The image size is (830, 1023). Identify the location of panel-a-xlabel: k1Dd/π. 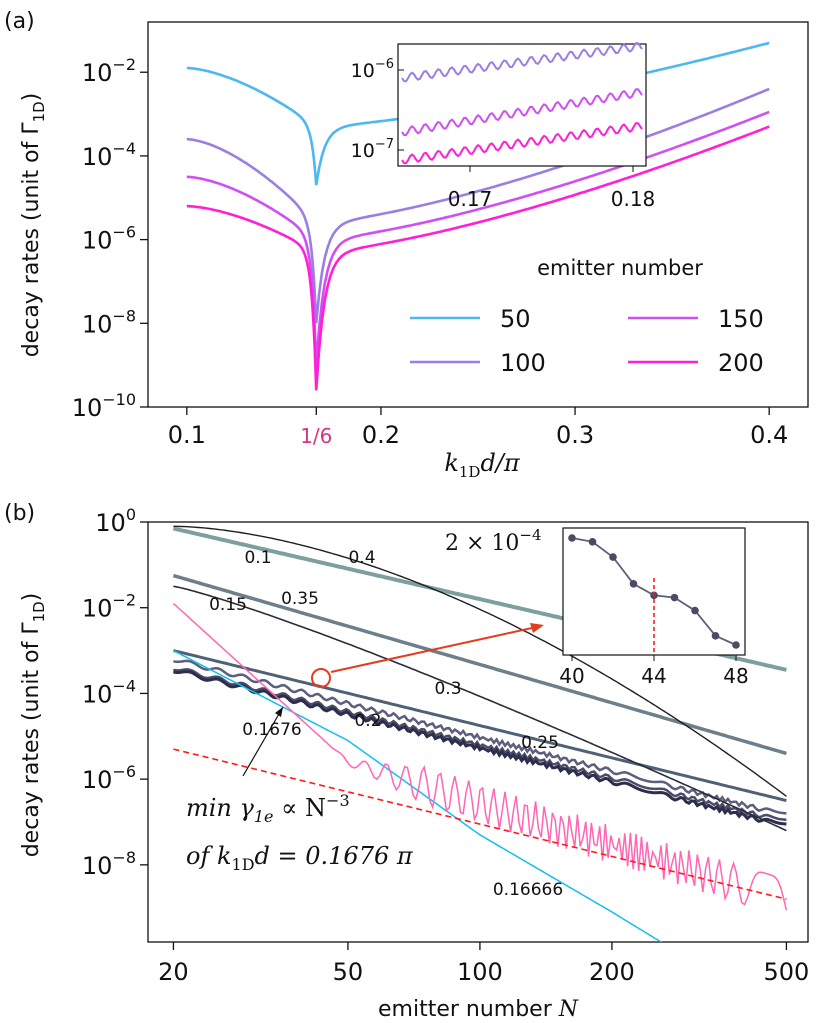
(482, 465).